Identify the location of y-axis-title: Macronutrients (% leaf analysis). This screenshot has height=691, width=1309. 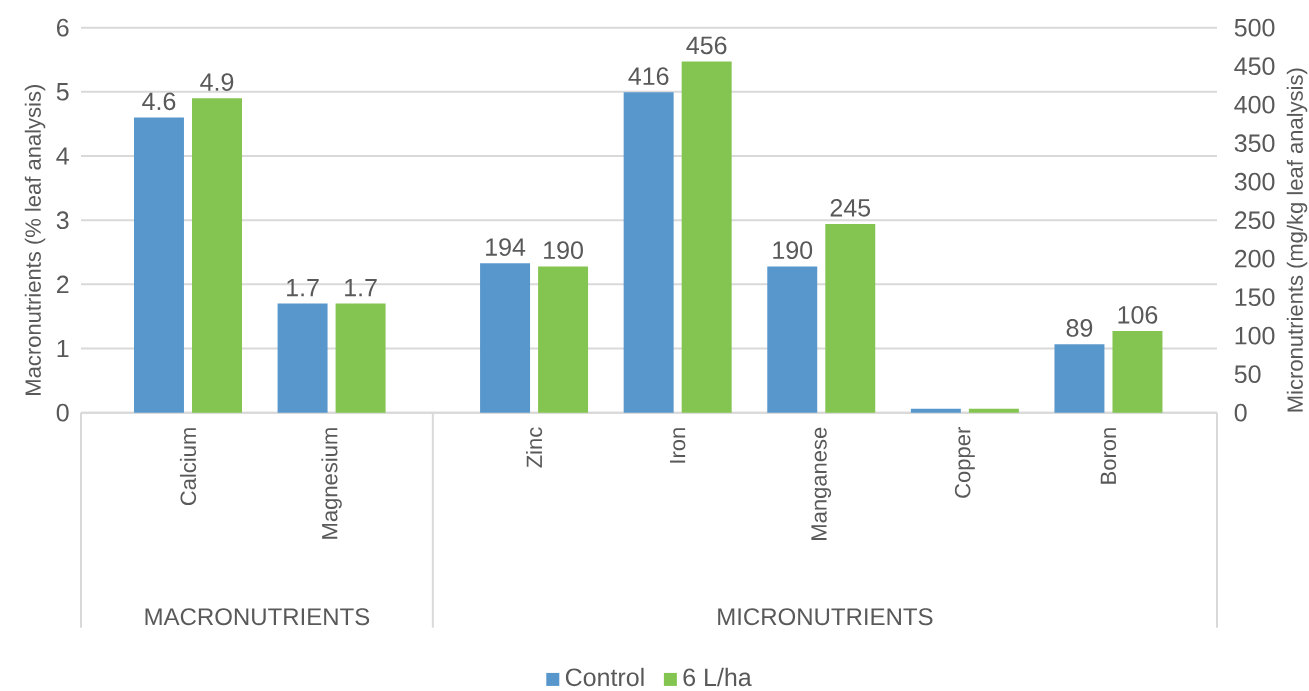
(35, 240).